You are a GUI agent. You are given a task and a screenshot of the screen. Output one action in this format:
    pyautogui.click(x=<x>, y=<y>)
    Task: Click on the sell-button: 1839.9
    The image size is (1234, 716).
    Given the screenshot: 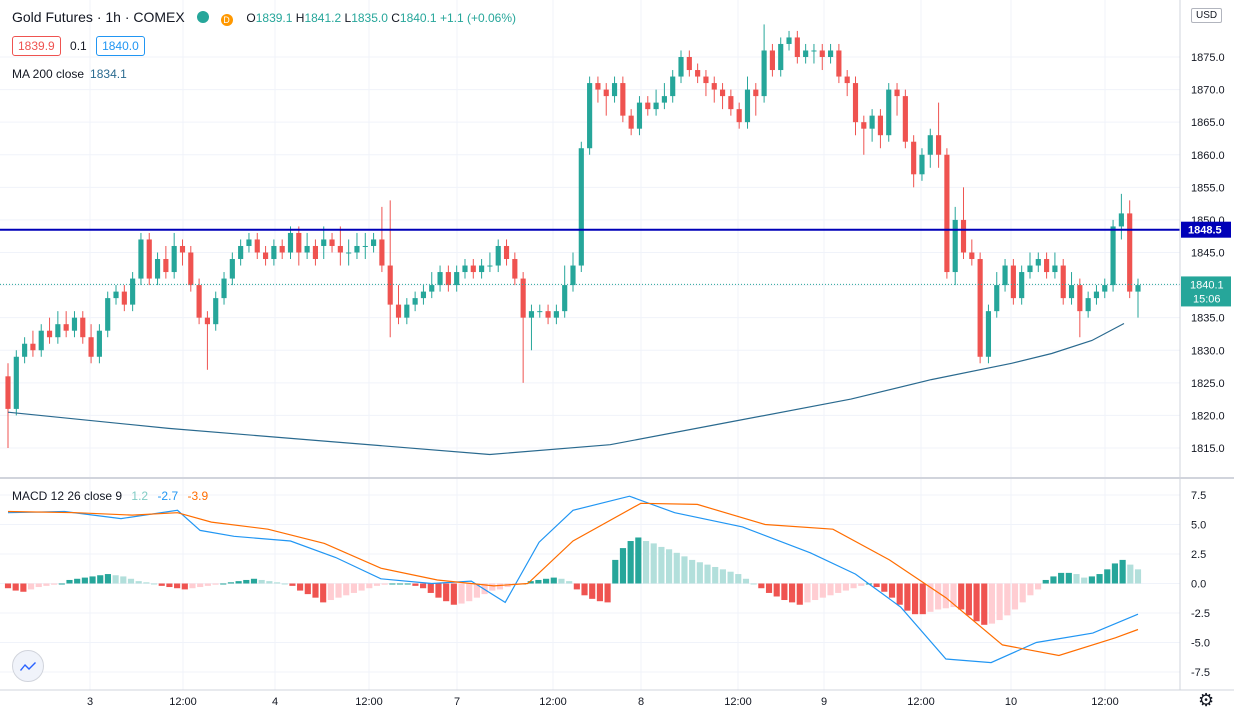 What is the action you would take?
    pyautogui.click(x=36, y=46)
    